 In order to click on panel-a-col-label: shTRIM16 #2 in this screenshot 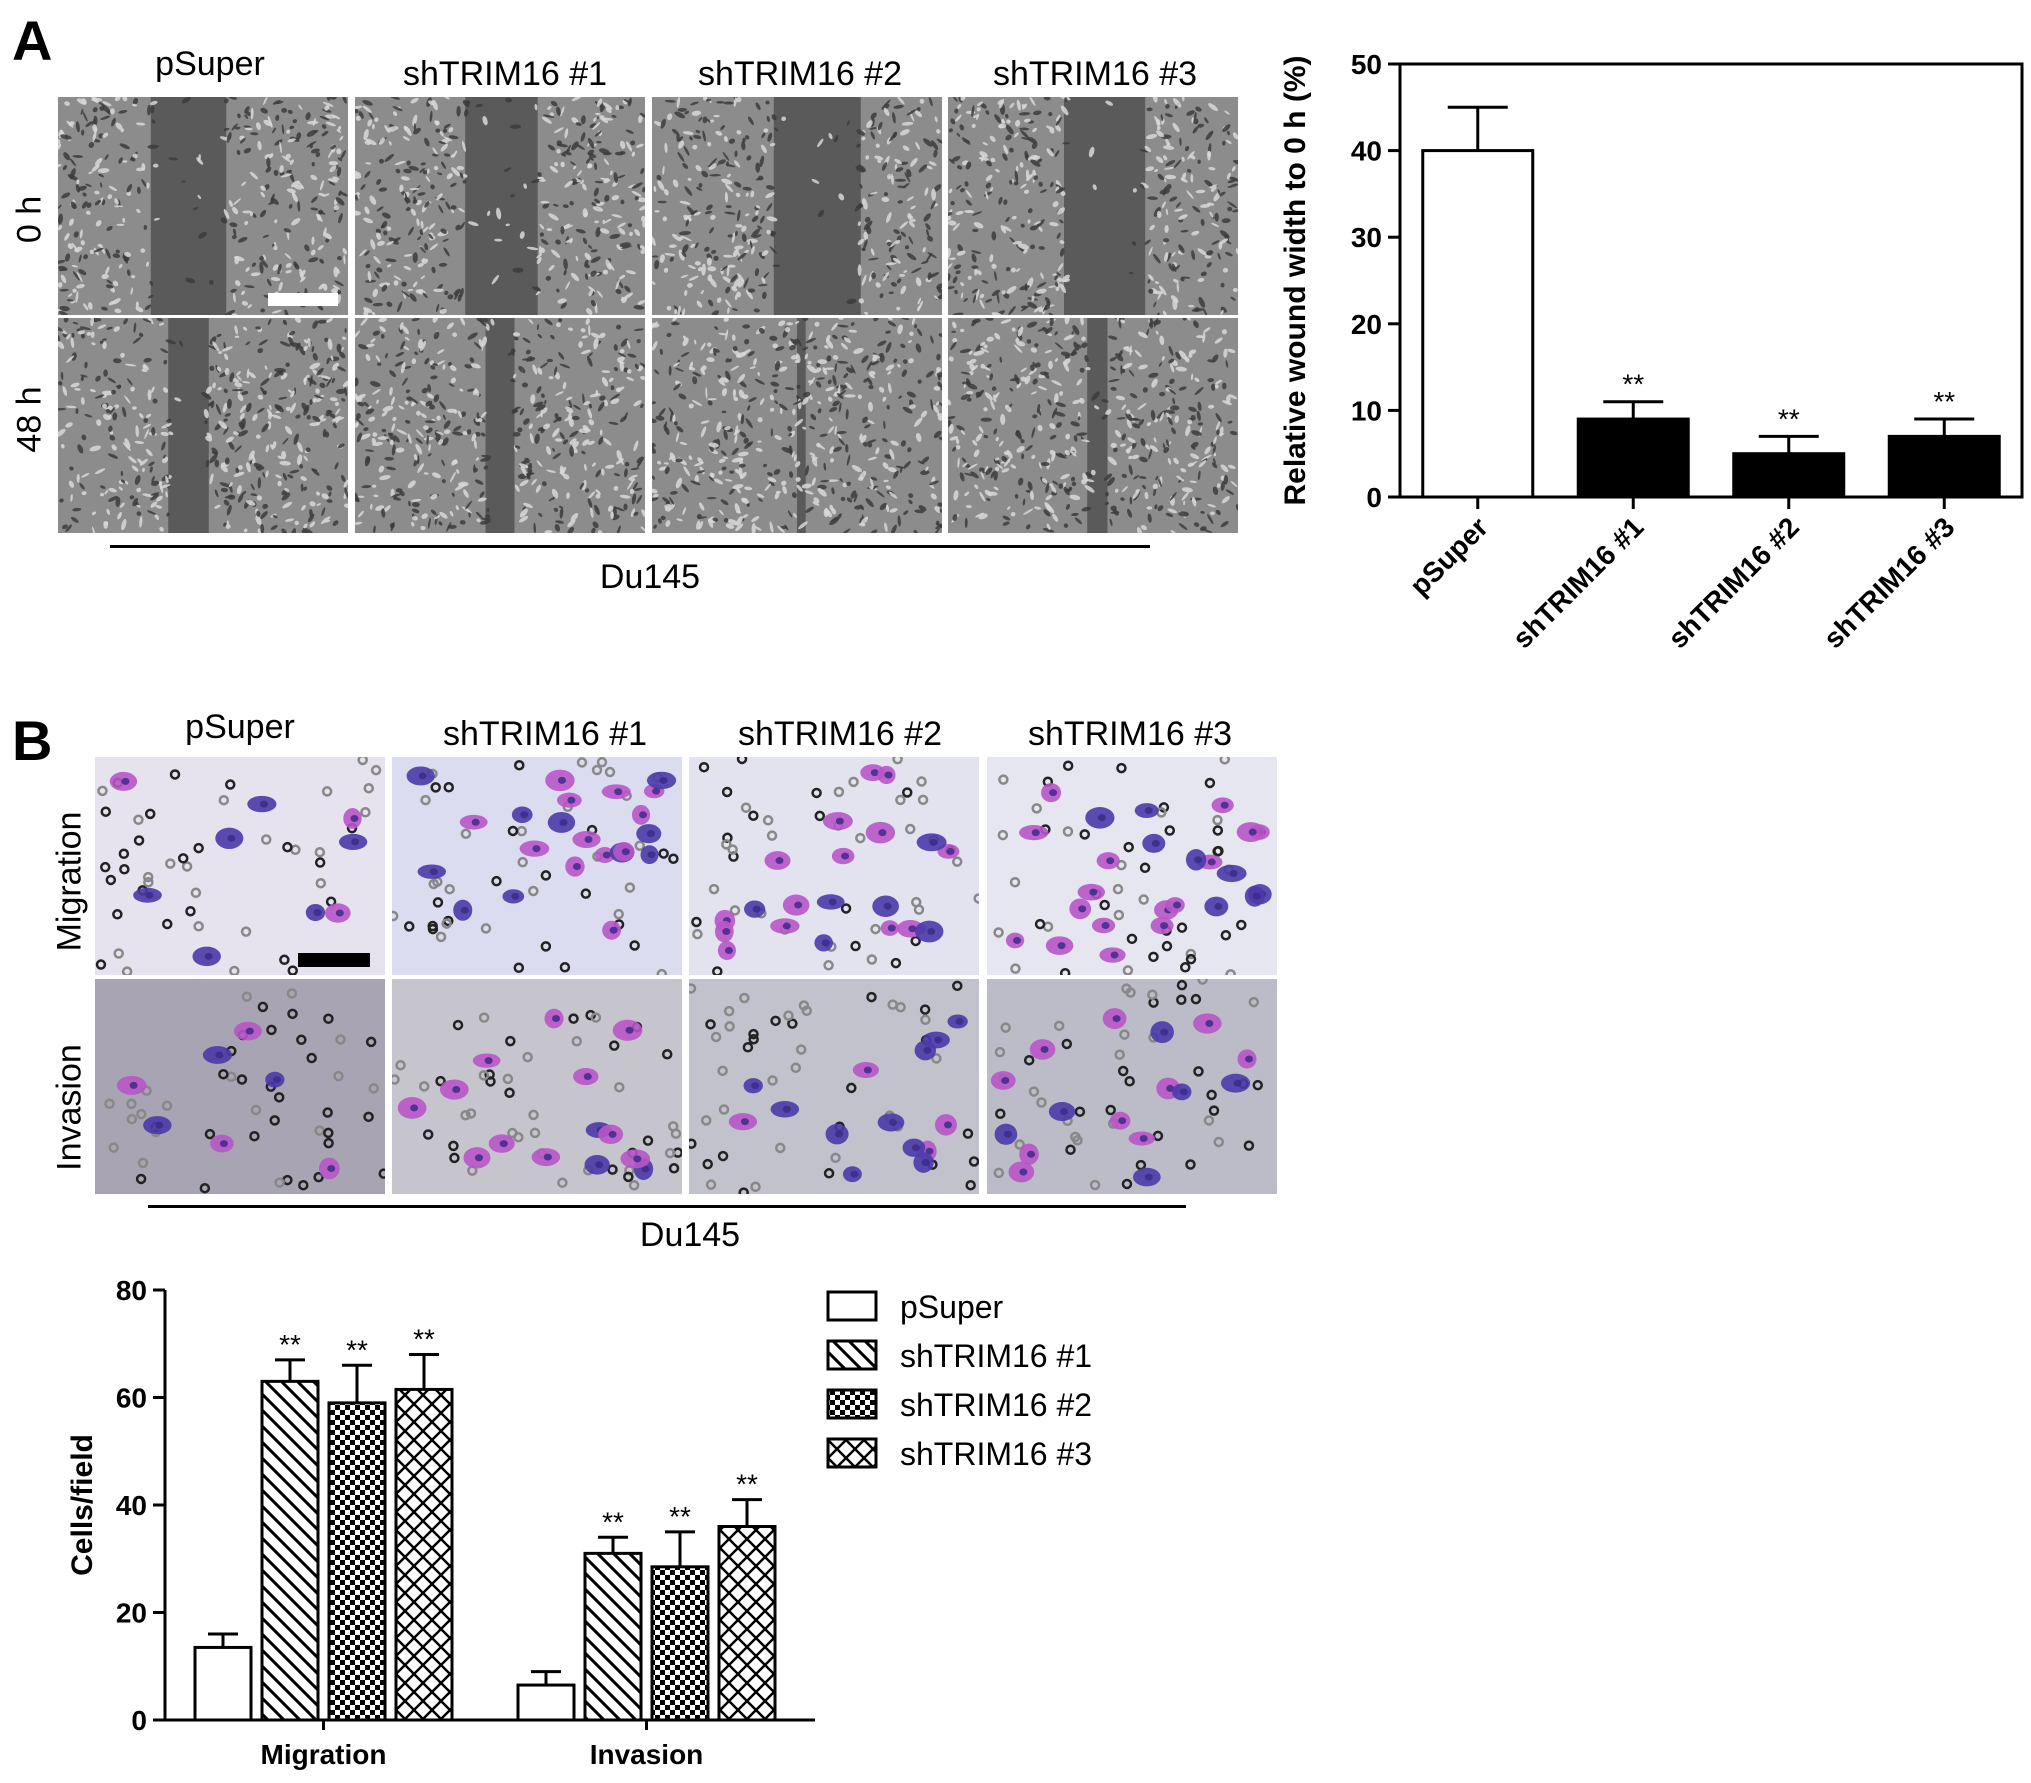, I will do `click(800, 74)`.